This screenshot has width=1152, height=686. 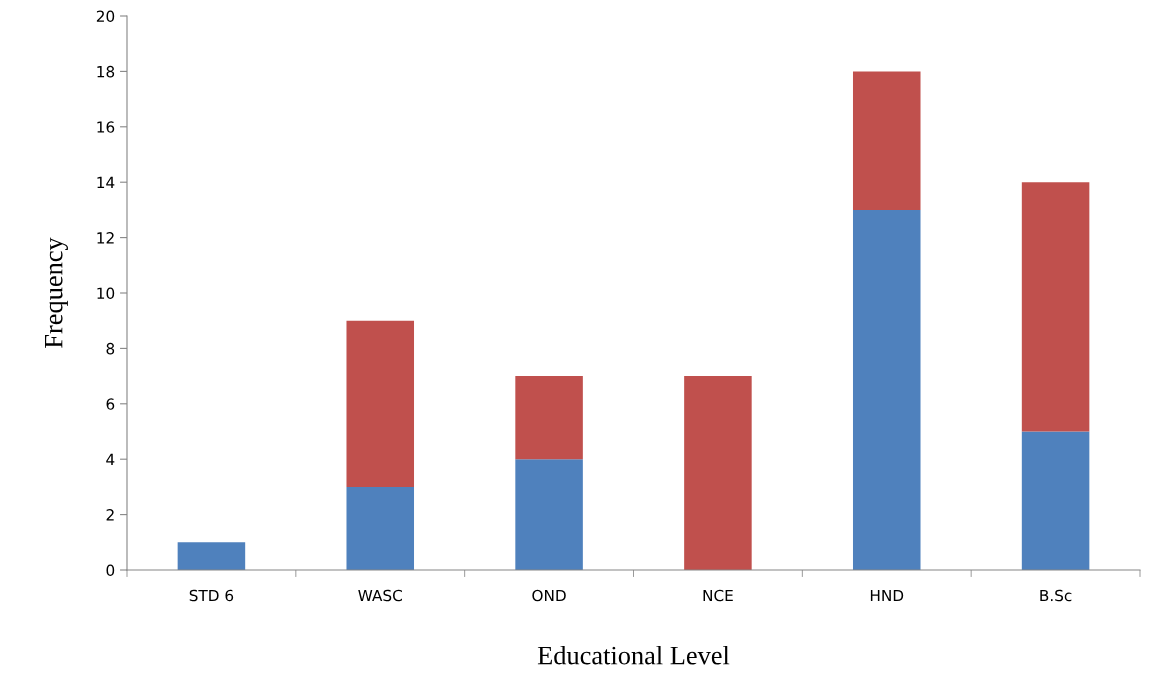 What do you see at coordinates (110, 404) in the screenshot?
I see `y-tick-label: 6` at bounding box center [110, 404].